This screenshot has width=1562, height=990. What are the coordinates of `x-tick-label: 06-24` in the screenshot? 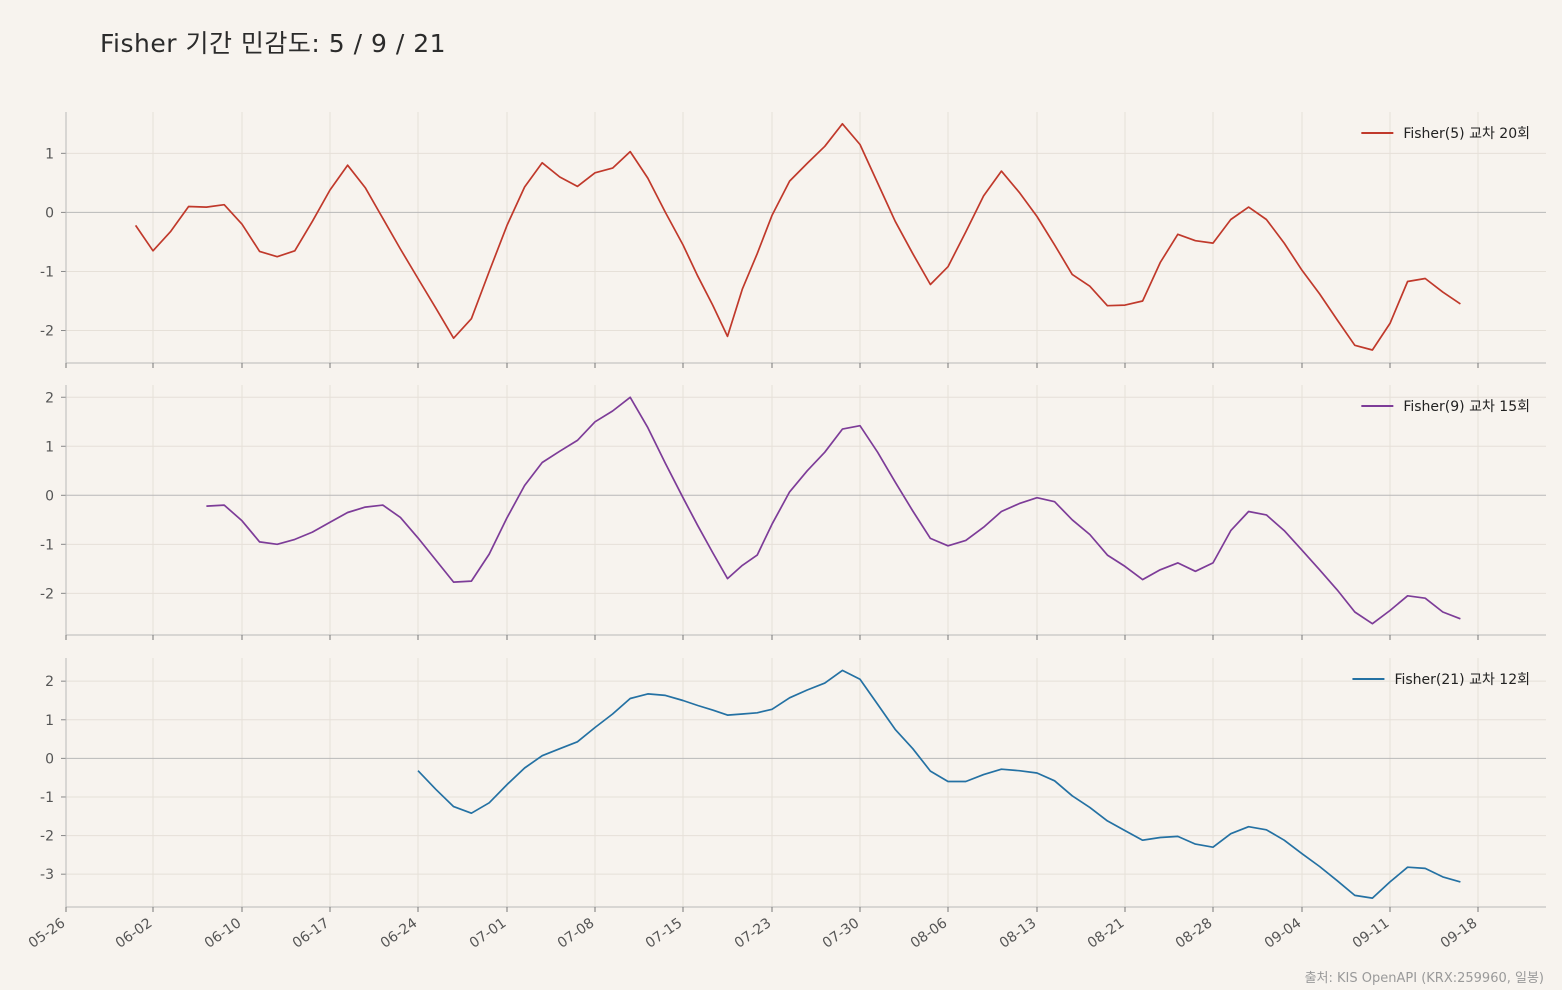 It's located at (399, 933).